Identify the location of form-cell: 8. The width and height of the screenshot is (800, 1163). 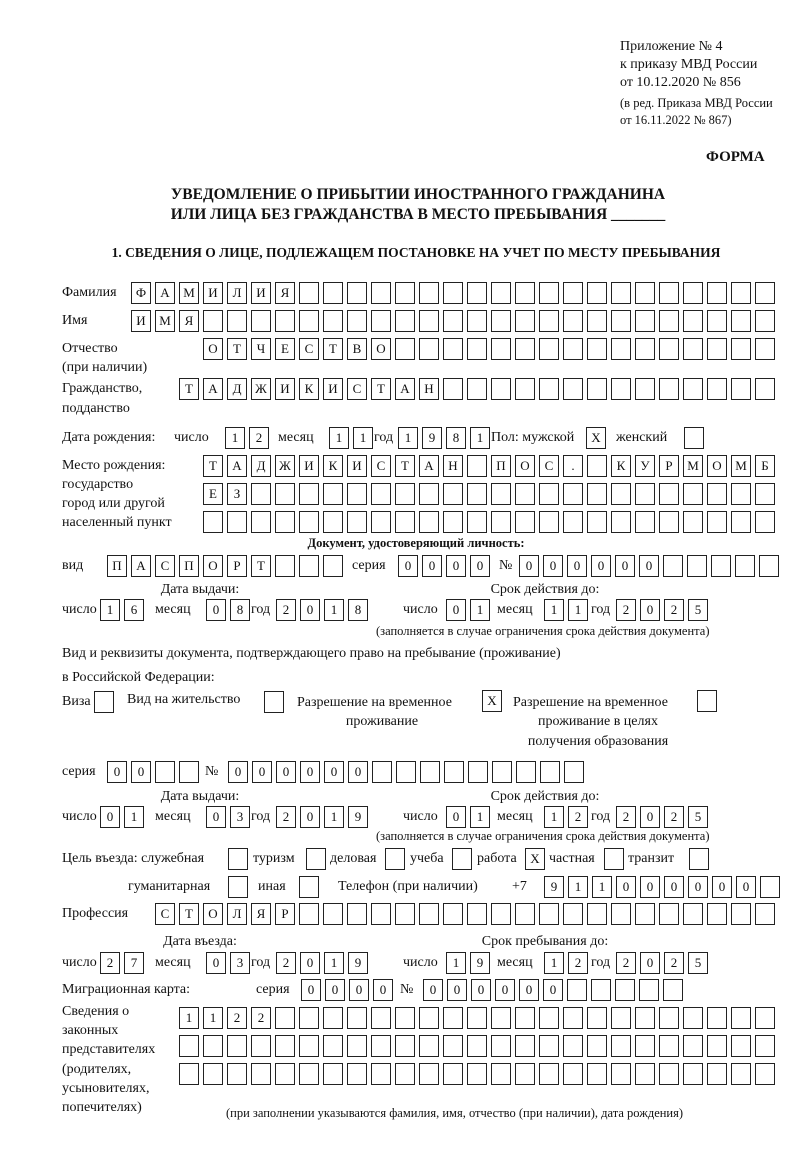
(240, 610).